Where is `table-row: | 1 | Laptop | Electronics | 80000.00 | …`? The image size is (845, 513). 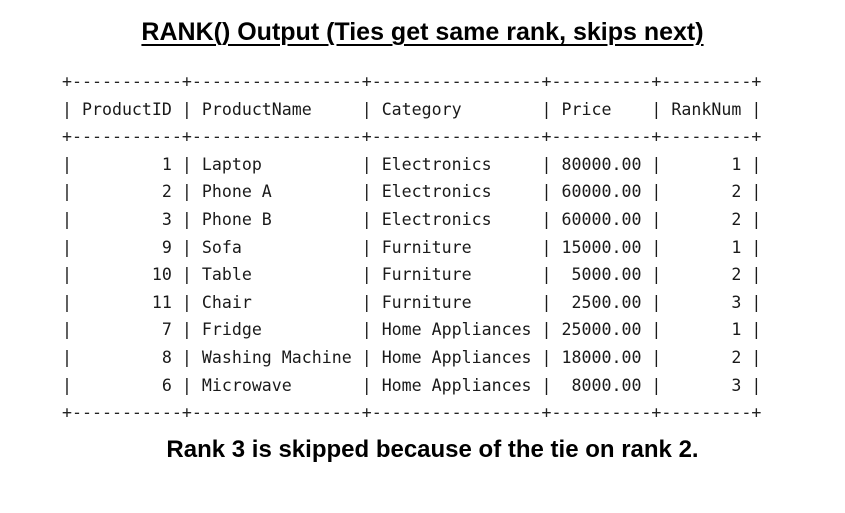
table-row: | 1 | Laptop | Electronics | 80000.00 | … is located at coordinates (412, 164).